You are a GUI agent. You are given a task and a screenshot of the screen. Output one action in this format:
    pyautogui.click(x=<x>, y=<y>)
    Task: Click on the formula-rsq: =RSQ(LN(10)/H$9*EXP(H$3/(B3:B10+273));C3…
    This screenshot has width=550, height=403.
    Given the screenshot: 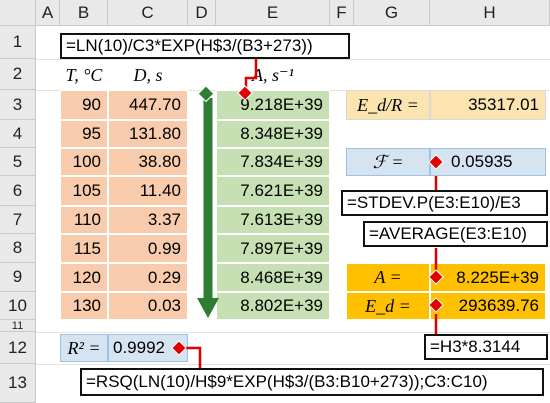 What is the action you would take?
    pyautogui.click(x=312, y=382)
    